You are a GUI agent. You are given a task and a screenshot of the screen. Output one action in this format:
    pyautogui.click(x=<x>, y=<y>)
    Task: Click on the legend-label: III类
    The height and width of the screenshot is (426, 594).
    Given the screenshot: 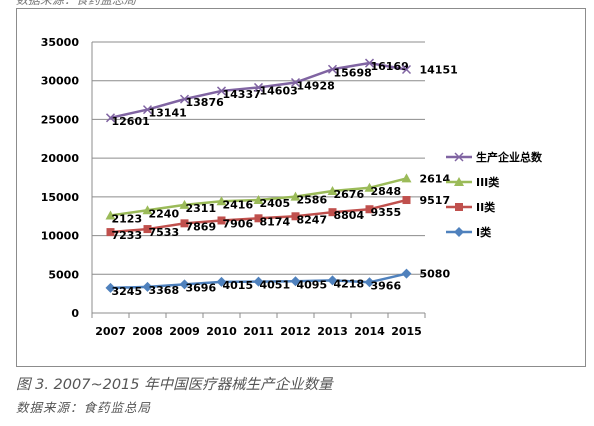 What is the action you would take?
    pyautogui.click(x=488, y=182)
    